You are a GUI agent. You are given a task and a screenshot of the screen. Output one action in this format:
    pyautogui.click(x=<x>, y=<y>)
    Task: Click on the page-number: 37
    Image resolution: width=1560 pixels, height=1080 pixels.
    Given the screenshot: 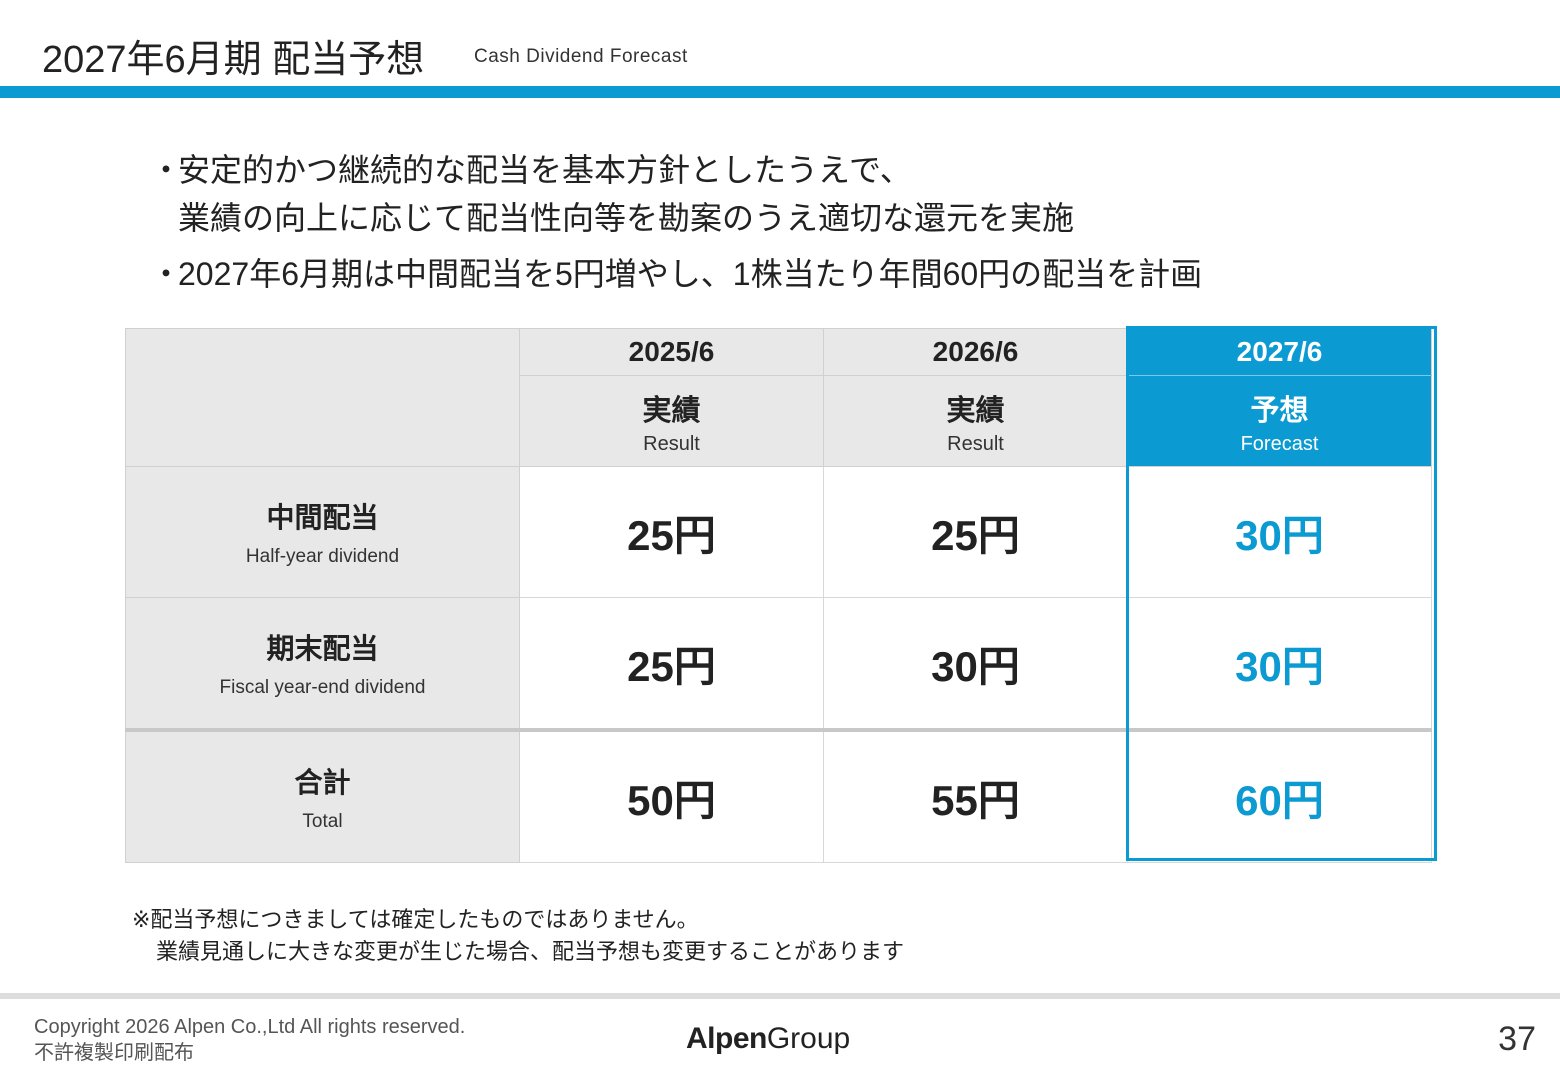 What is the action you would take?
    pyautogui.click(x=1517, y=1039)
    